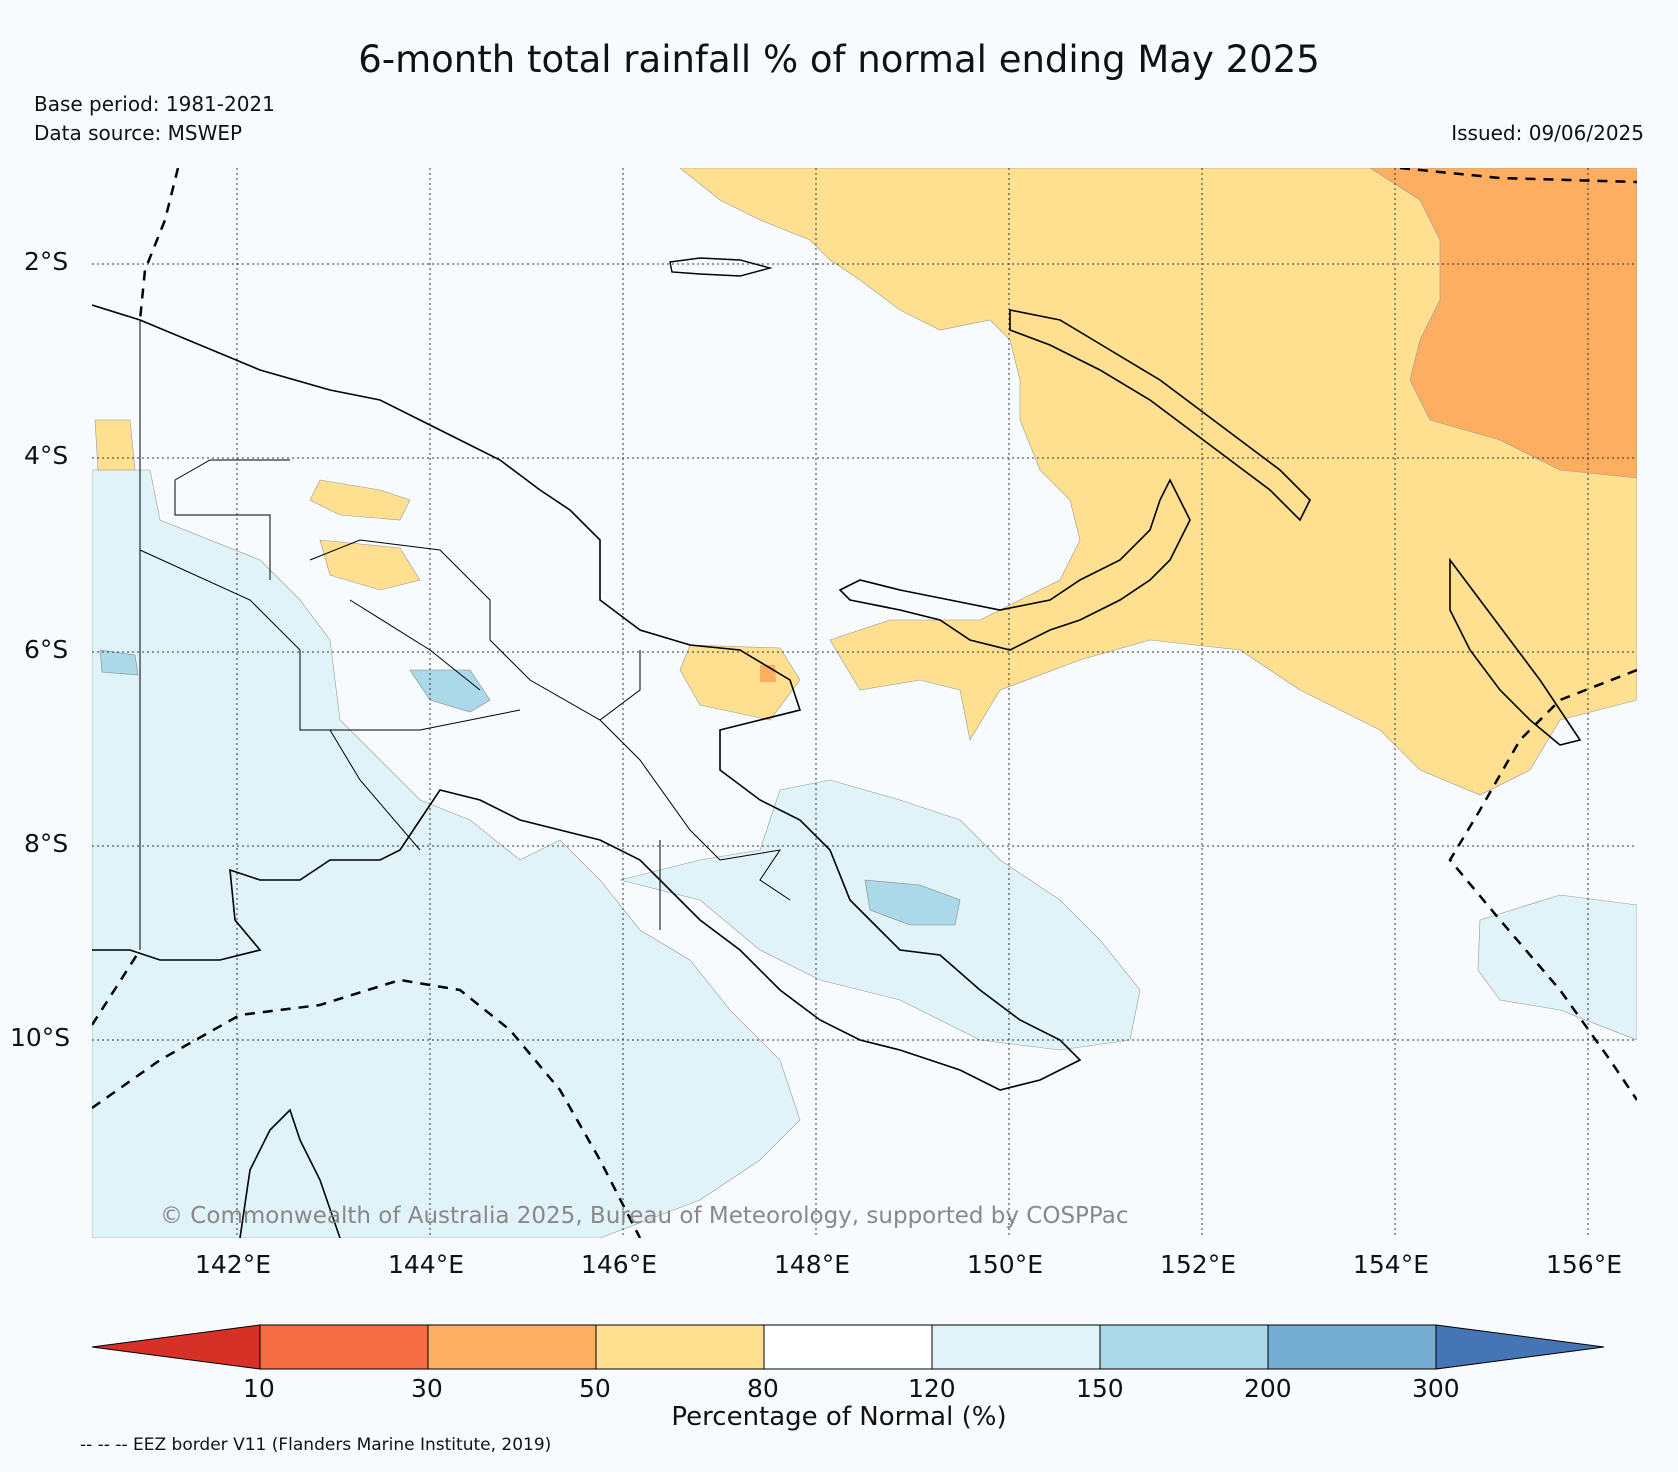 The height and width of the screenshot is (1472, 1678). What do you see at coordinates (839, 1417) in the screenshot?
I see `colorbar-title: Percentage of Normal (%)` at bounding box center [839, 1417].